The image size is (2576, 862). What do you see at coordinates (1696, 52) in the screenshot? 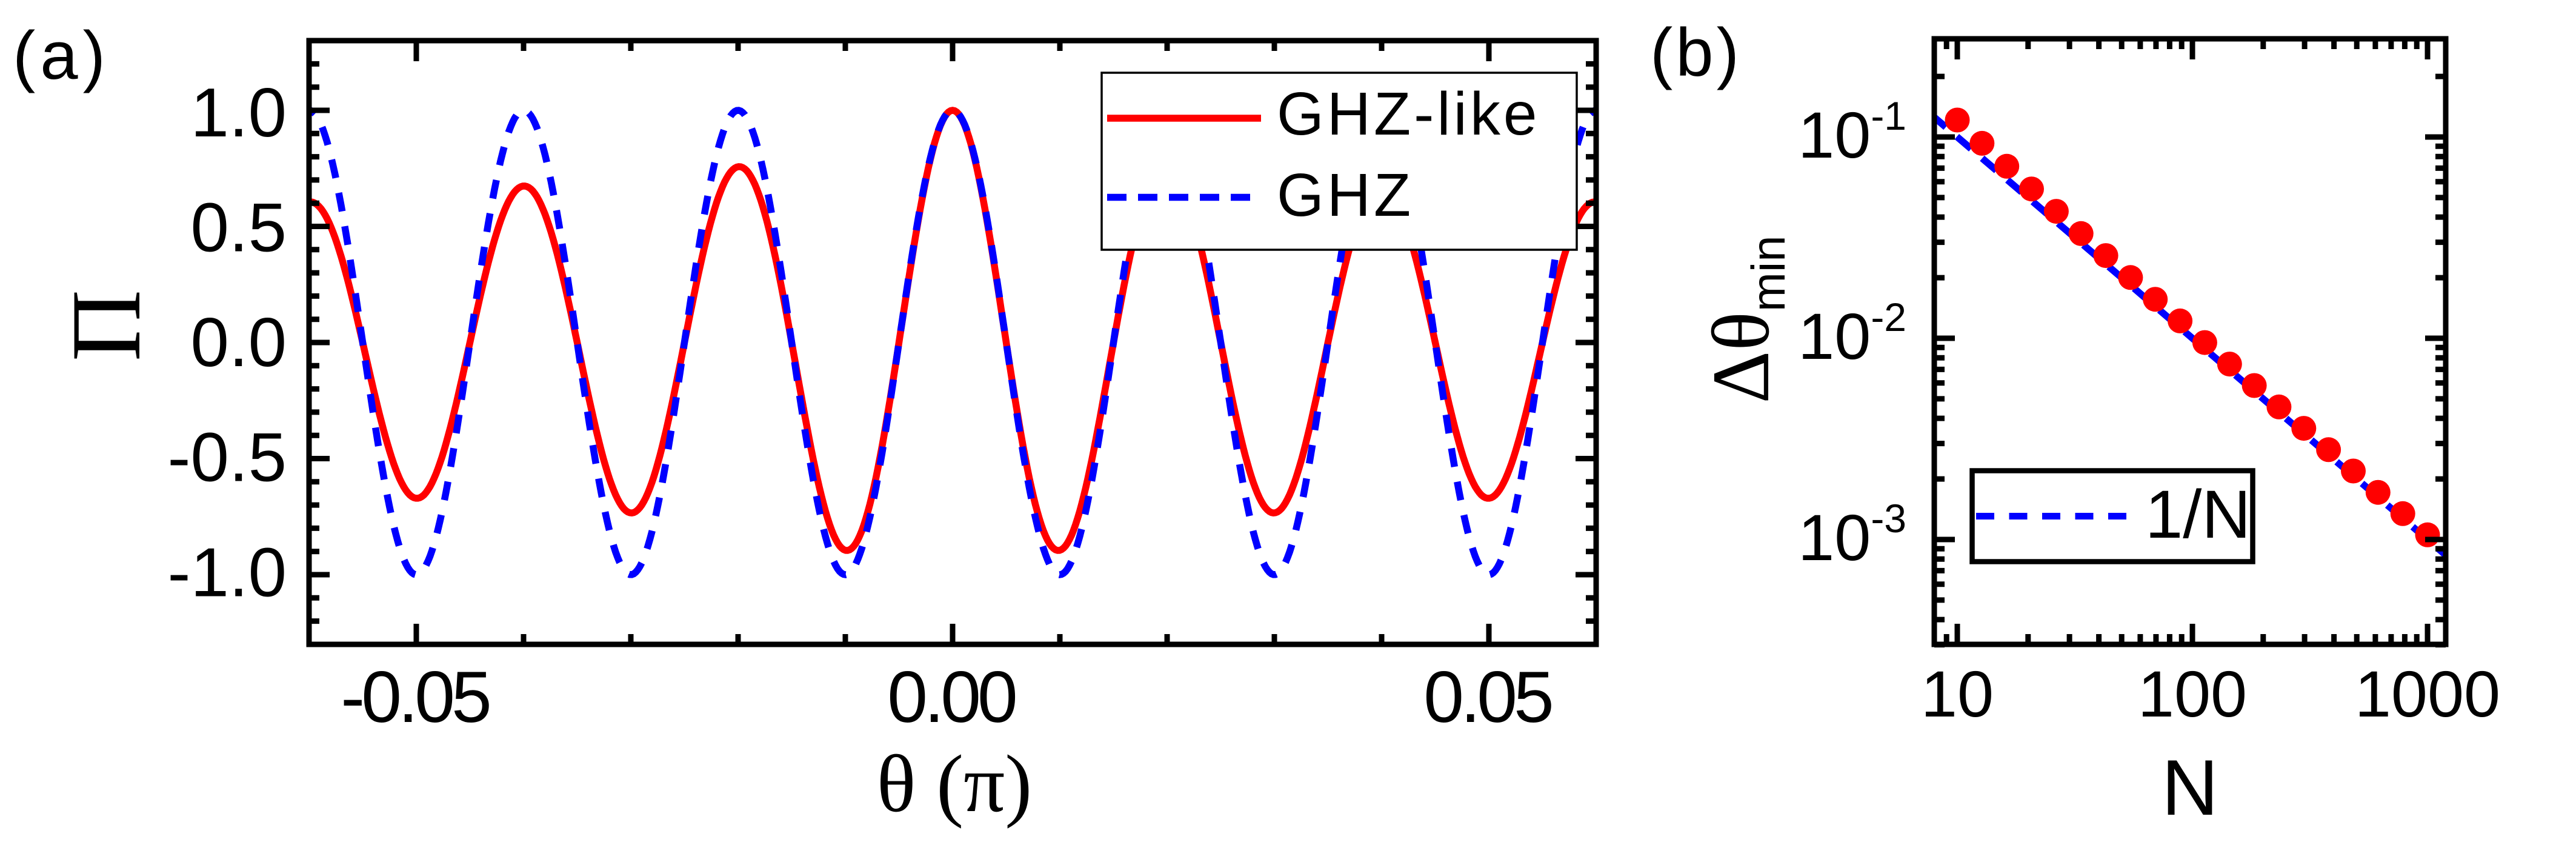
I see `svg-text: (b)` at bounding box center [1696, 52].